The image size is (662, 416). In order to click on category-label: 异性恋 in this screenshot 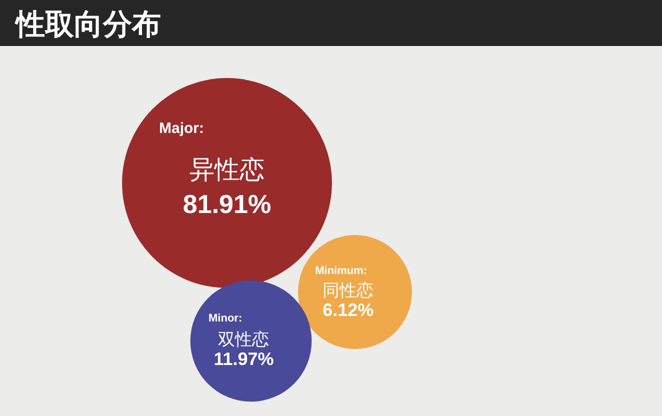, I will do `click(227, 169)`.